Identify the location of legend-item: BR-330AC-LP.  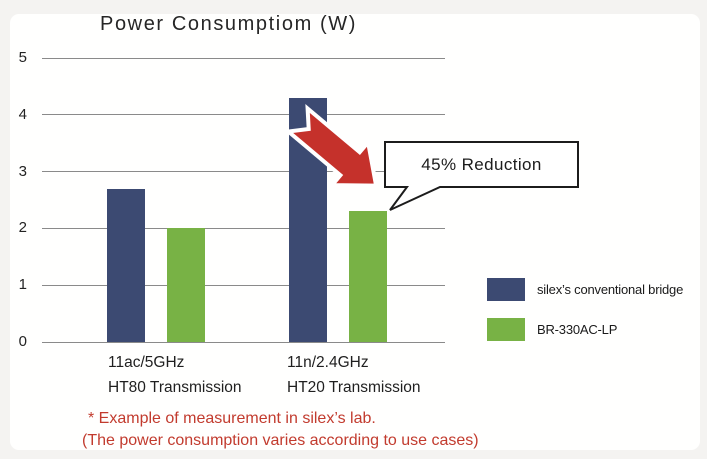
(585, 329).